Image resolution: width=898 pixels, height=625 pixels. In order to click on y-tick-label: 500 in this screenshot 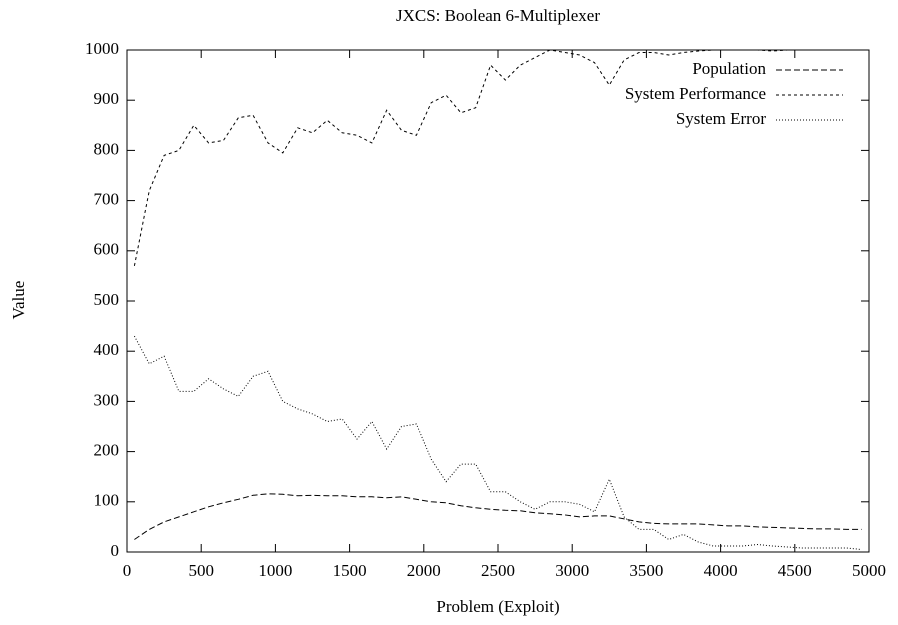, I will do `click(107, 299)`.